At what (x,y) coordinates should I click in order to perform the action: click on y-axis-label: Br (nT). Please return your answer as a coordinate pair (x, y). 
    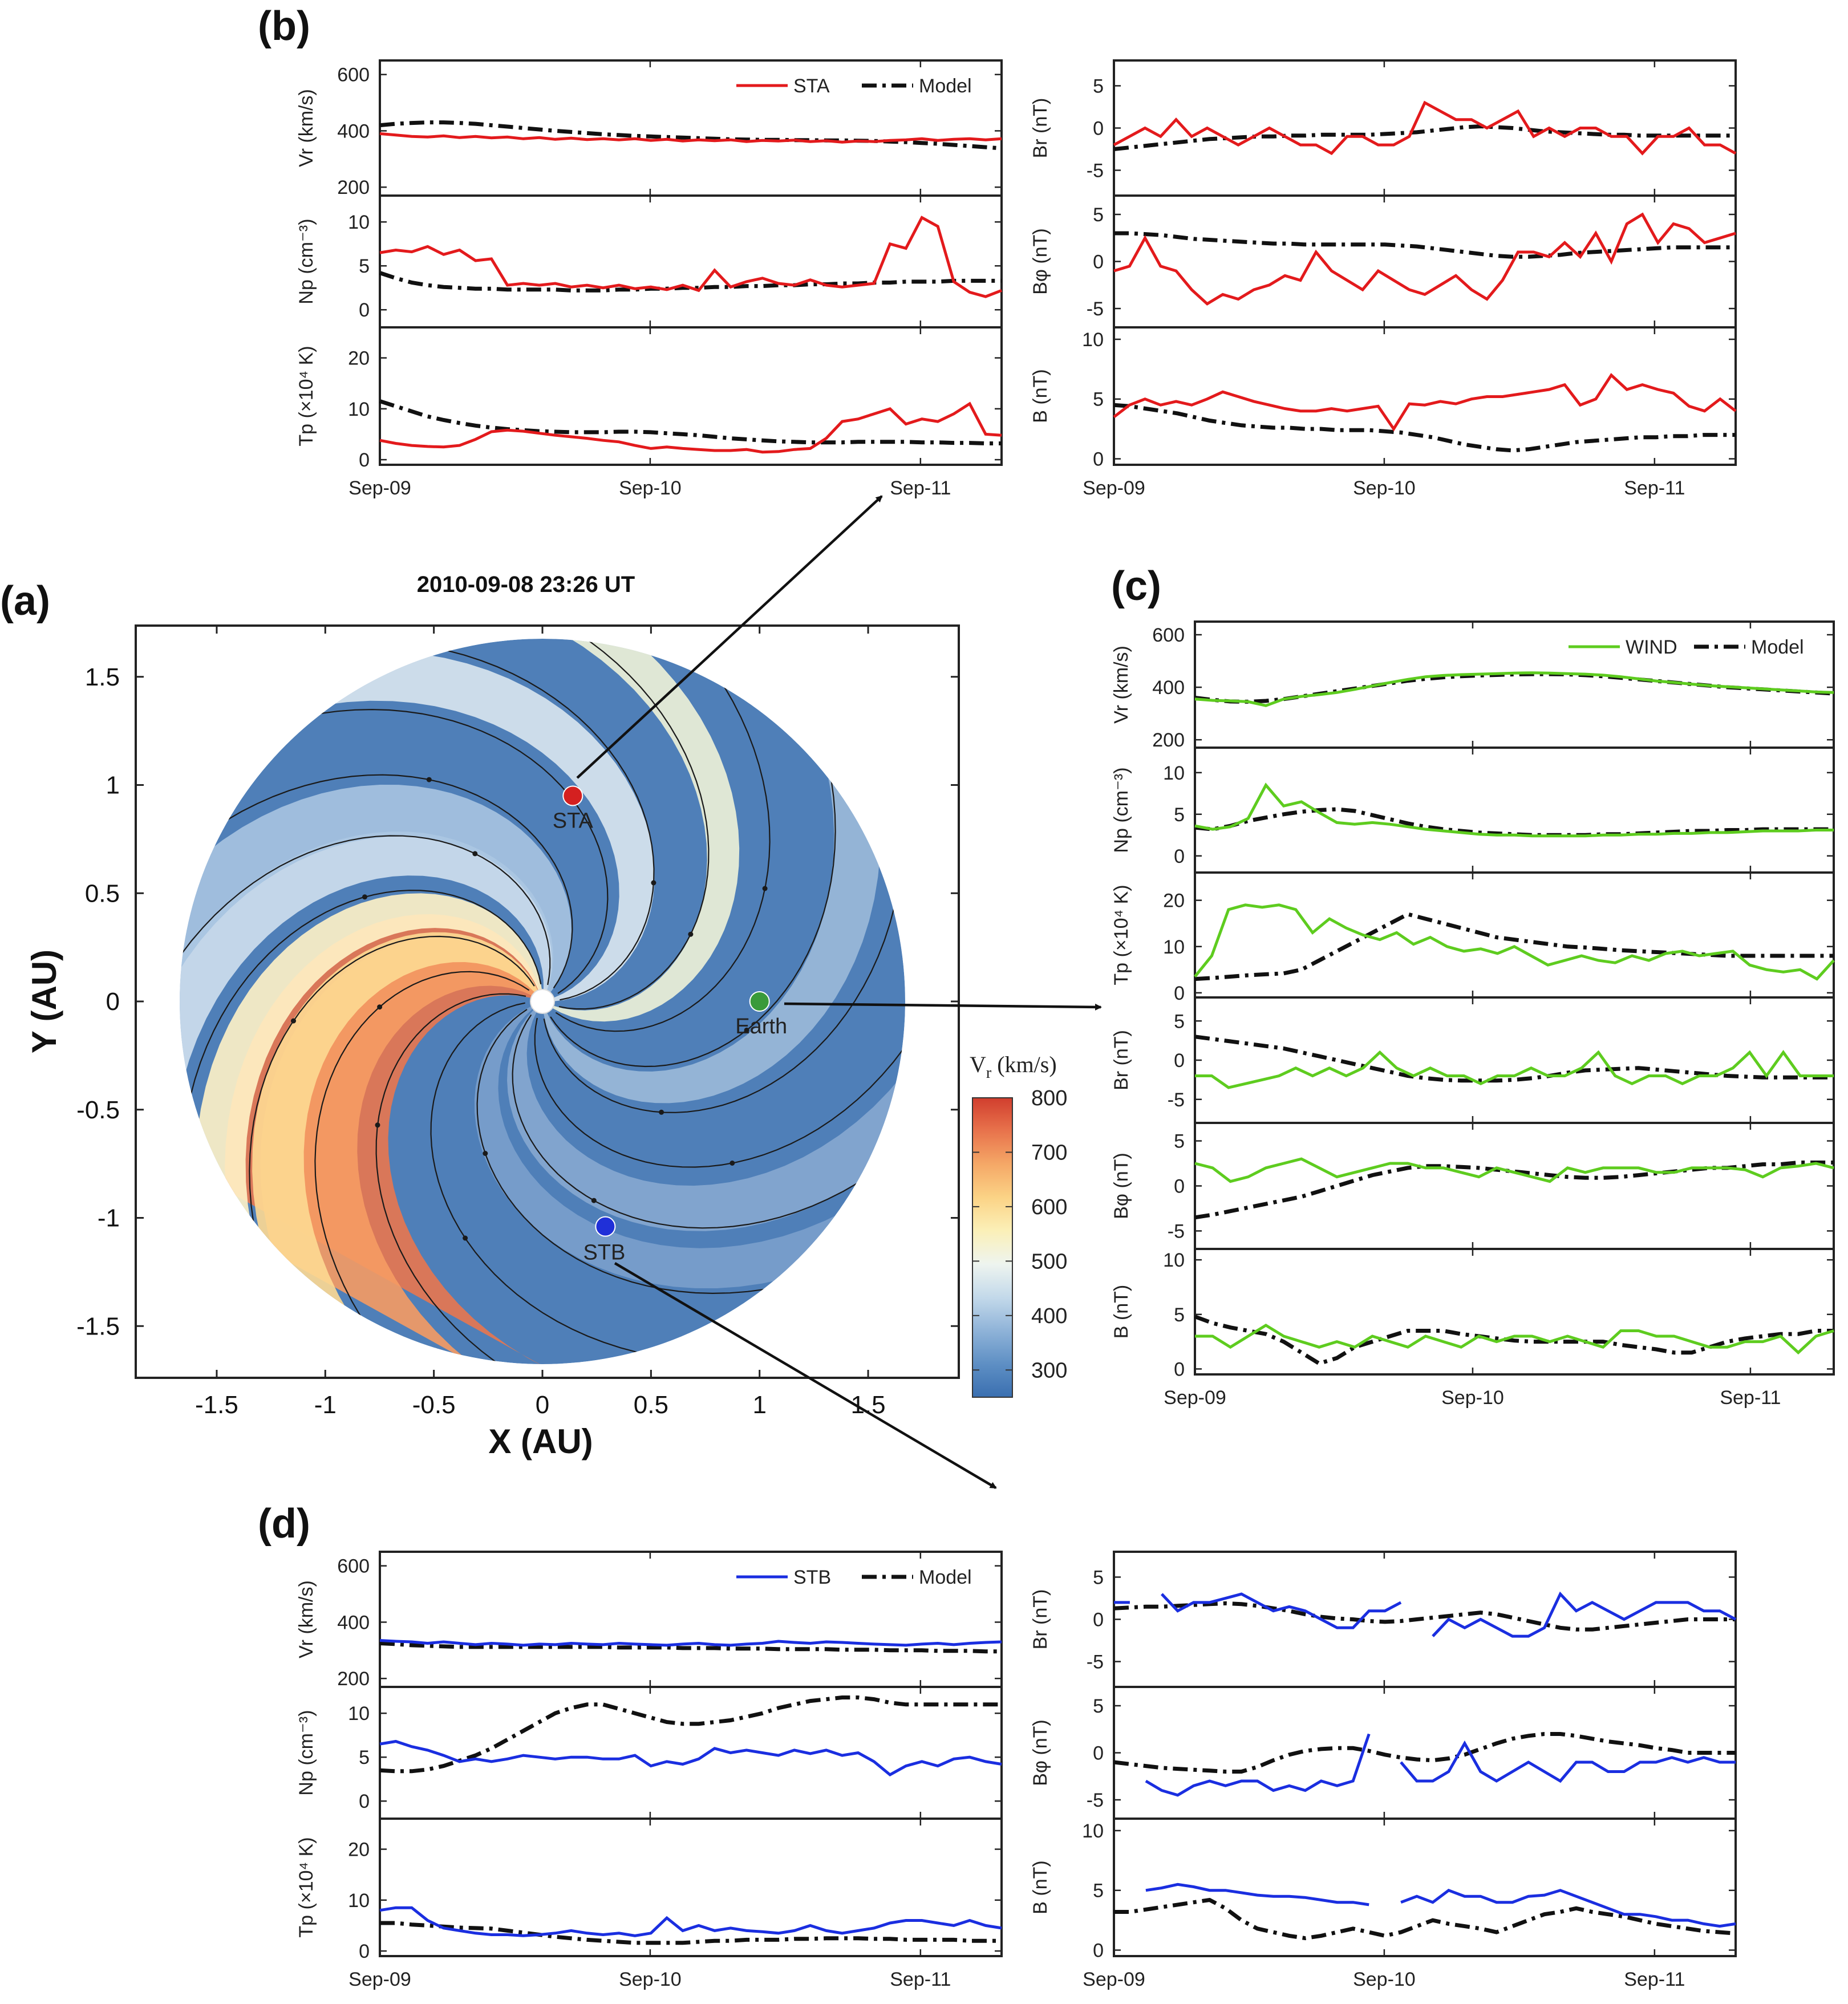
    Looking at the image, I should click on (1122, 1060).